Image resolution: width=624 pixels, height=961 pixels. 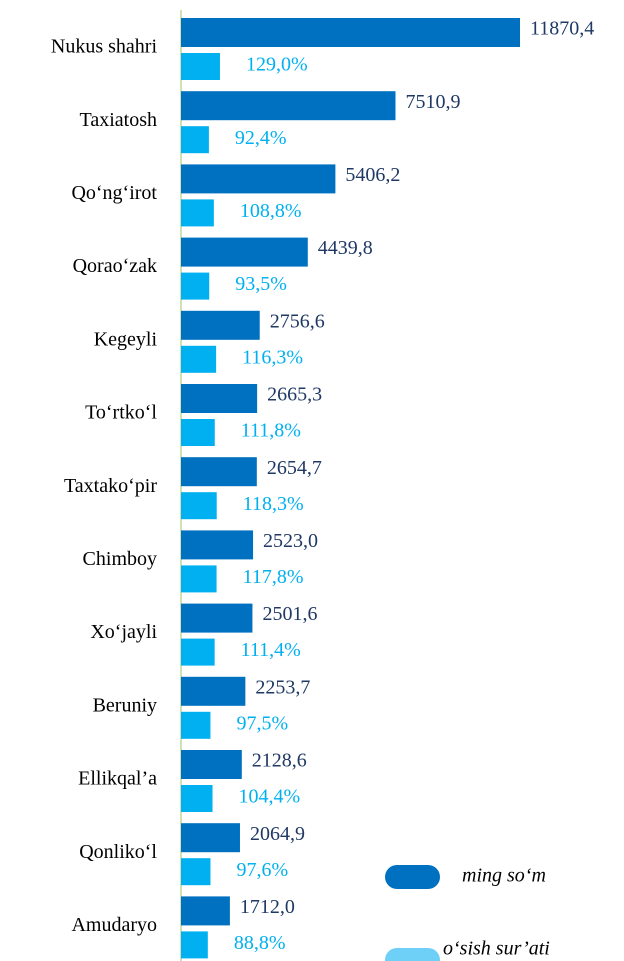 I want to click on value-label: 1712,0, so click(x=267, y=907).